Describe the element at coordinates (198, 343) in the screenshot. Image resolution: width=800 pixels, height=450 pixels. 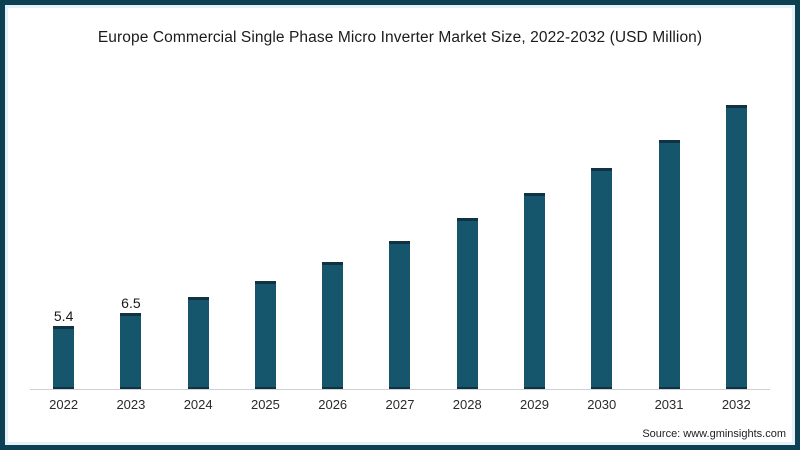
I see `bar-2024` at that location.